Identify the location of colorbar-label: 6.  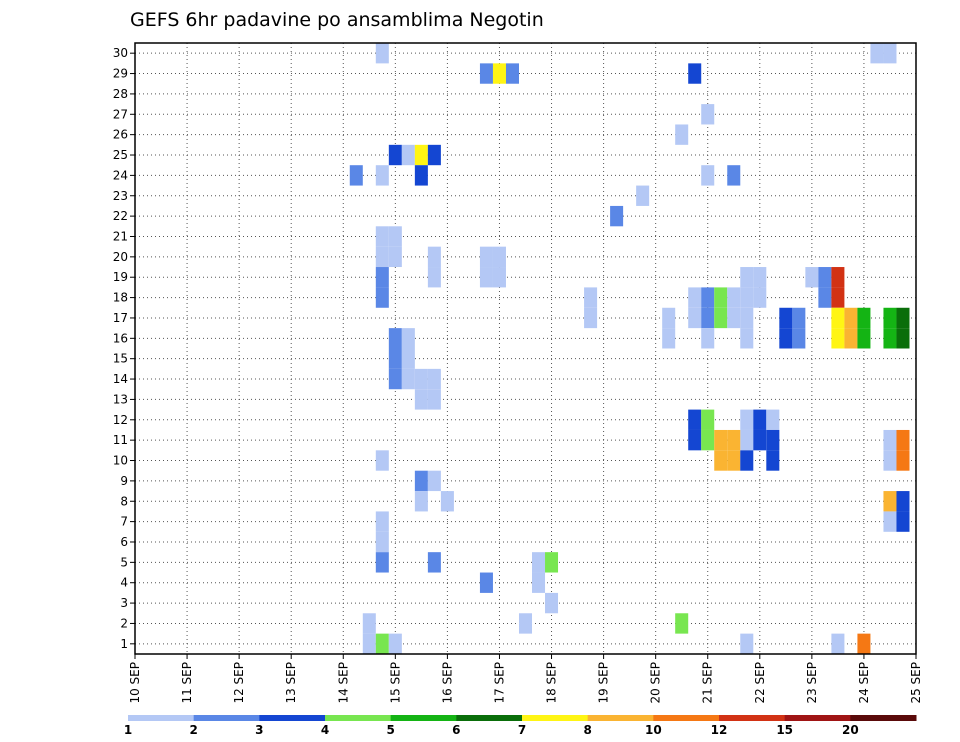
(456, 730).